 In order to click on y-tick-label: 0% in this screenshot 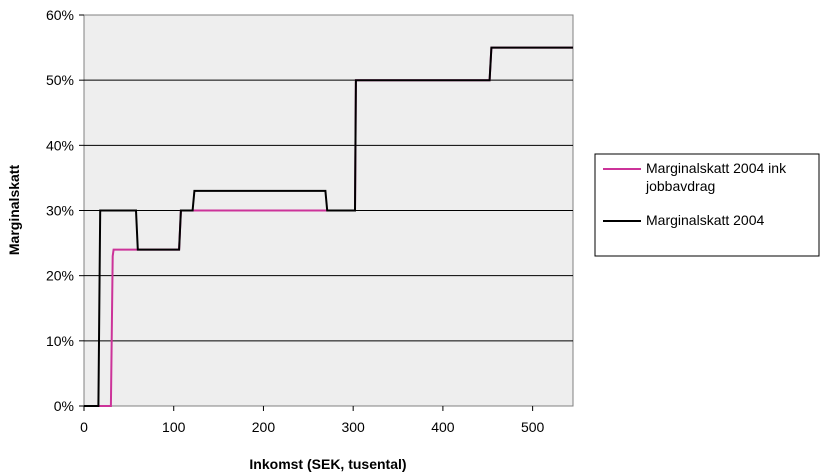, I will do `click(64, 406)`.